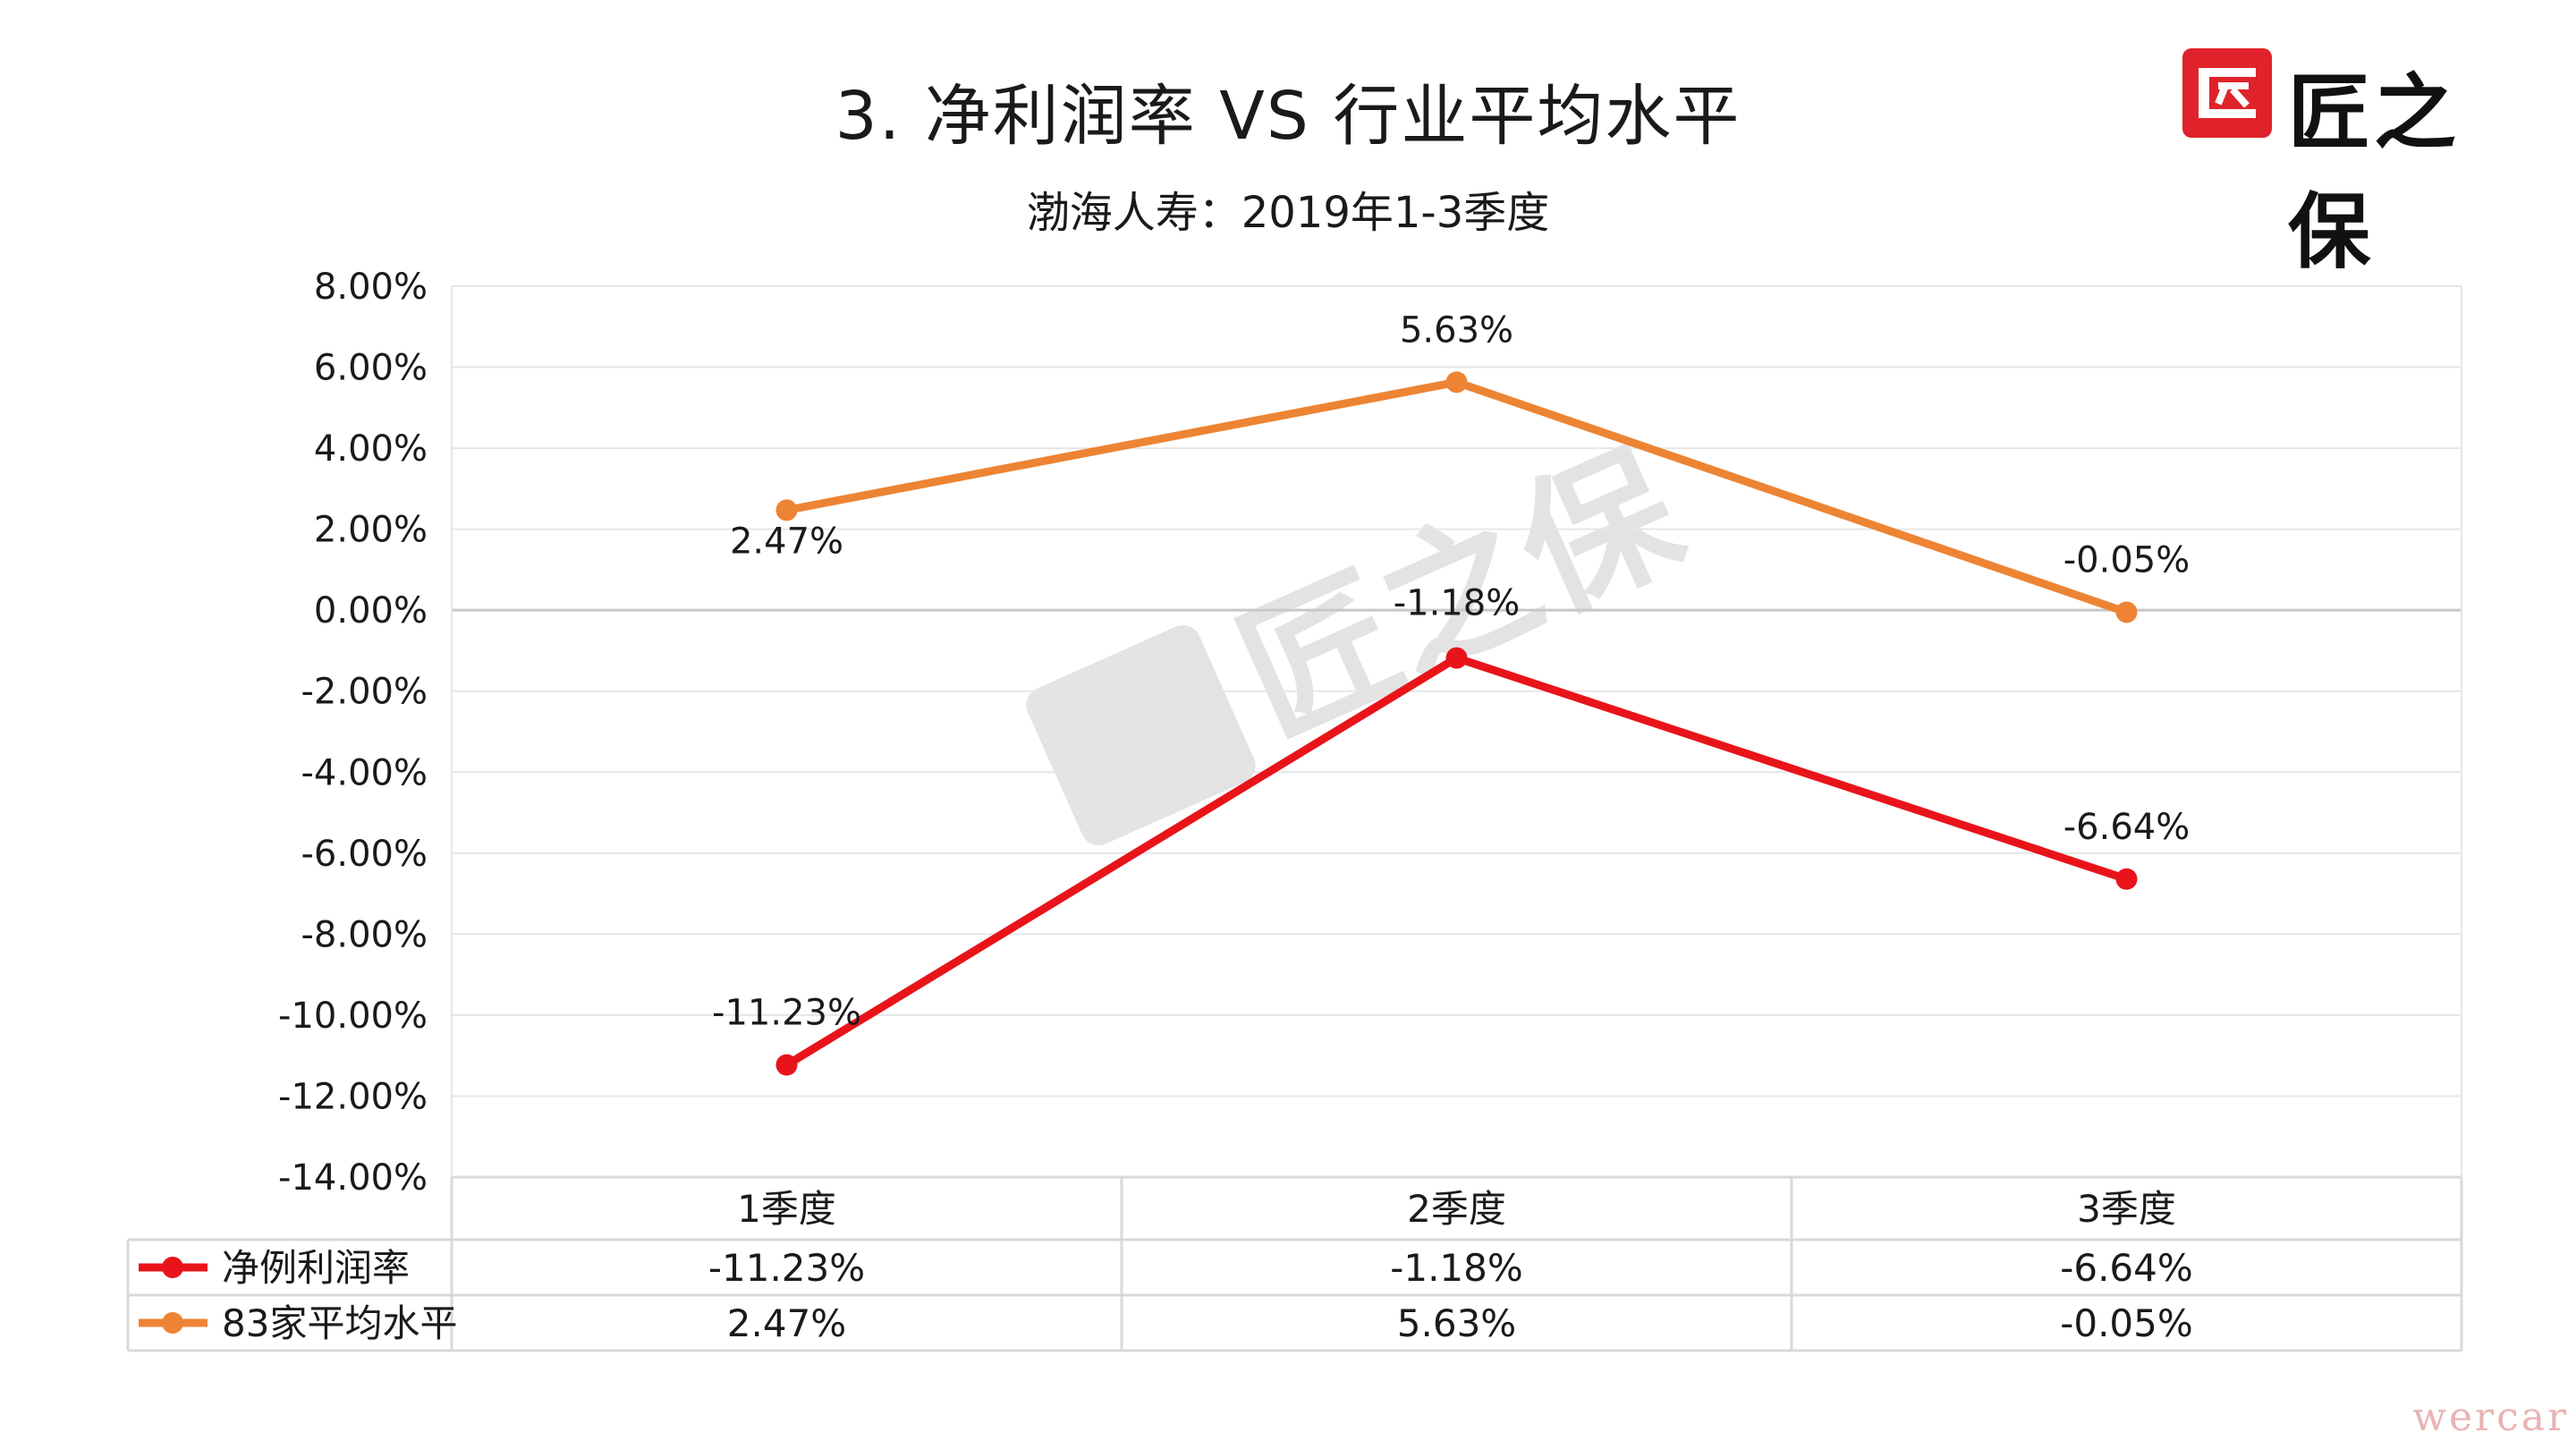  What do you see at coordinates (371, 530) in the screenshot?
I see `y-tick-label: 2.00%` at bounding box center [371, 530].